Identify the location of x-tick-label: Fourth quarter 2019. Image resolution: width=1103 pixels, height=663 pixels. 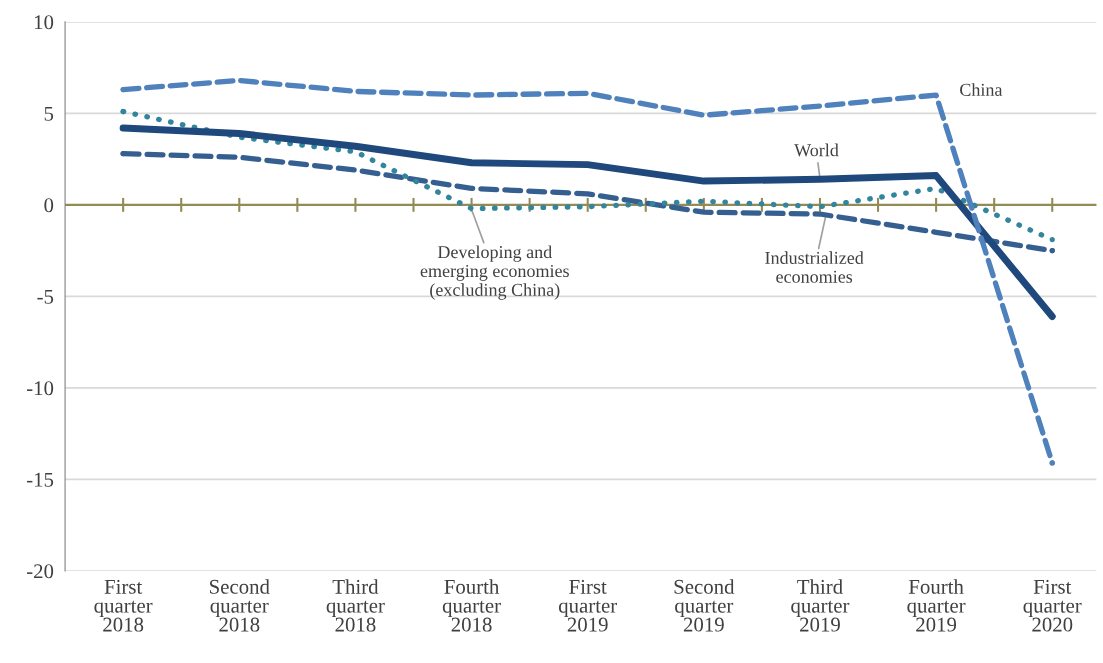
(936, 605).